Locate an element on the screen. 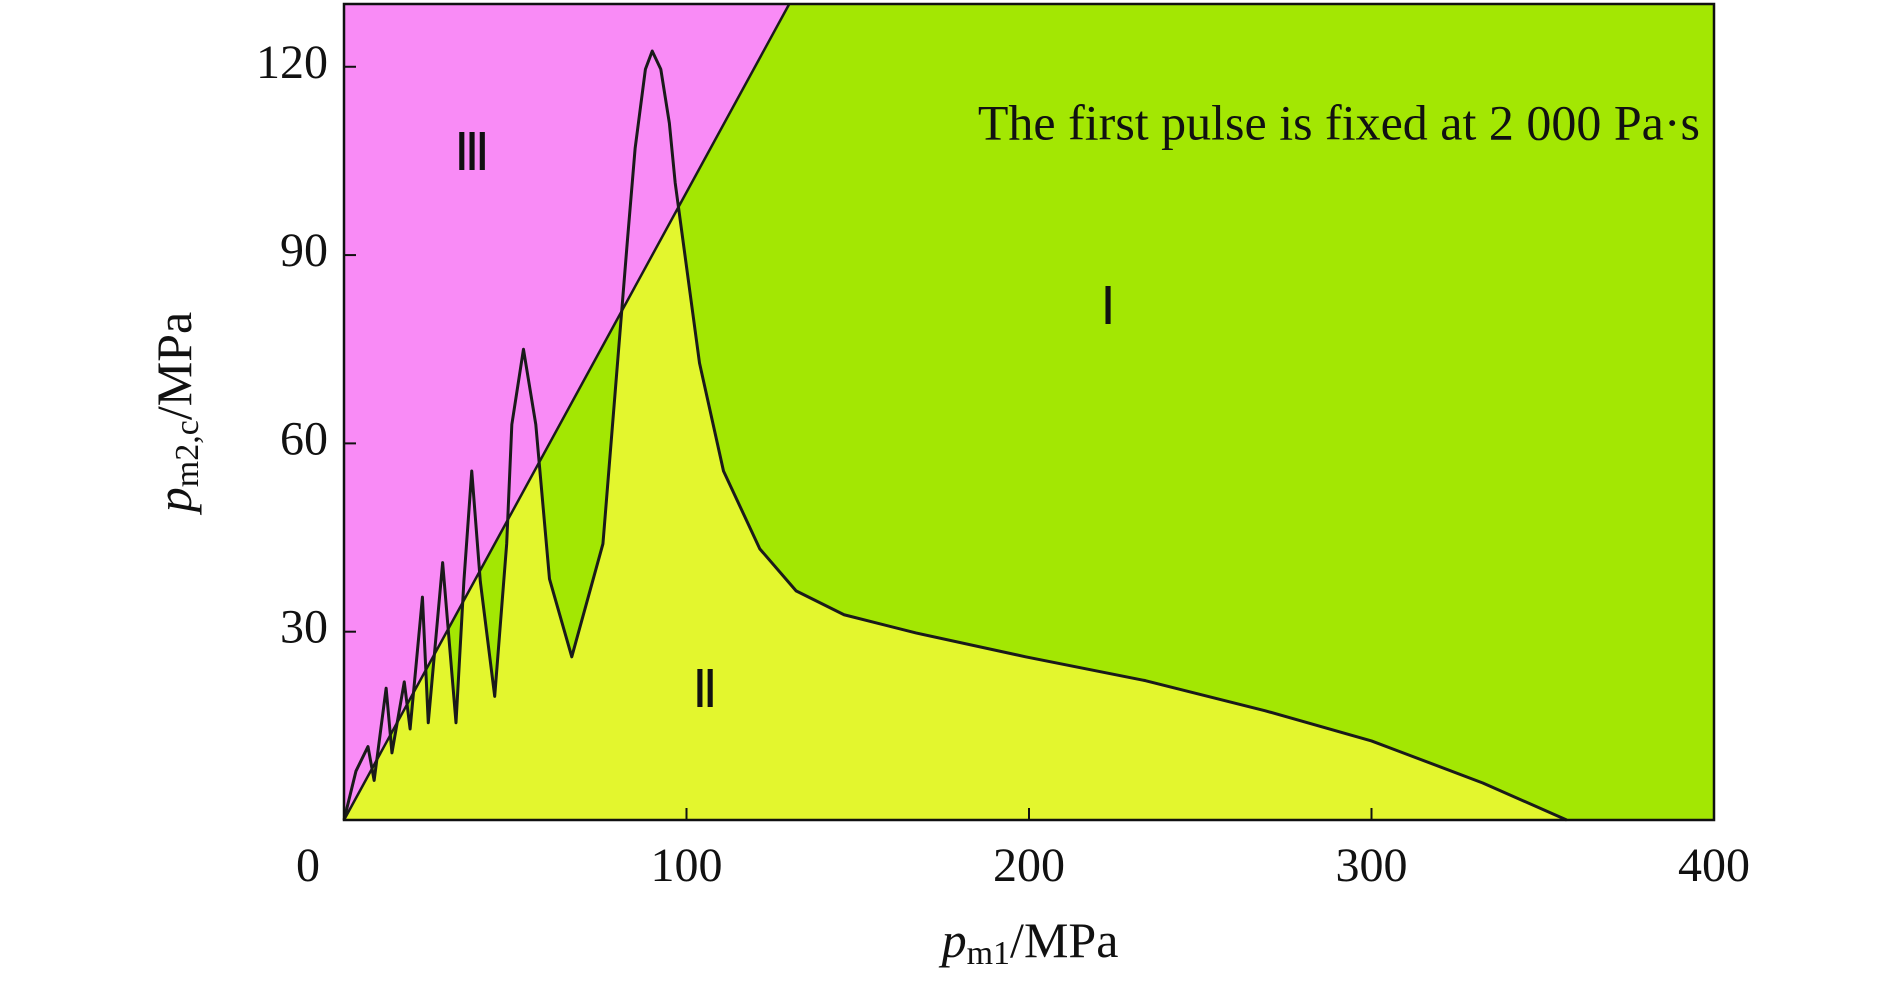 Image resolution: width=1890 pixels, height=996 pixels. x-tick-label: 0 is located at coordinates (308, 865).